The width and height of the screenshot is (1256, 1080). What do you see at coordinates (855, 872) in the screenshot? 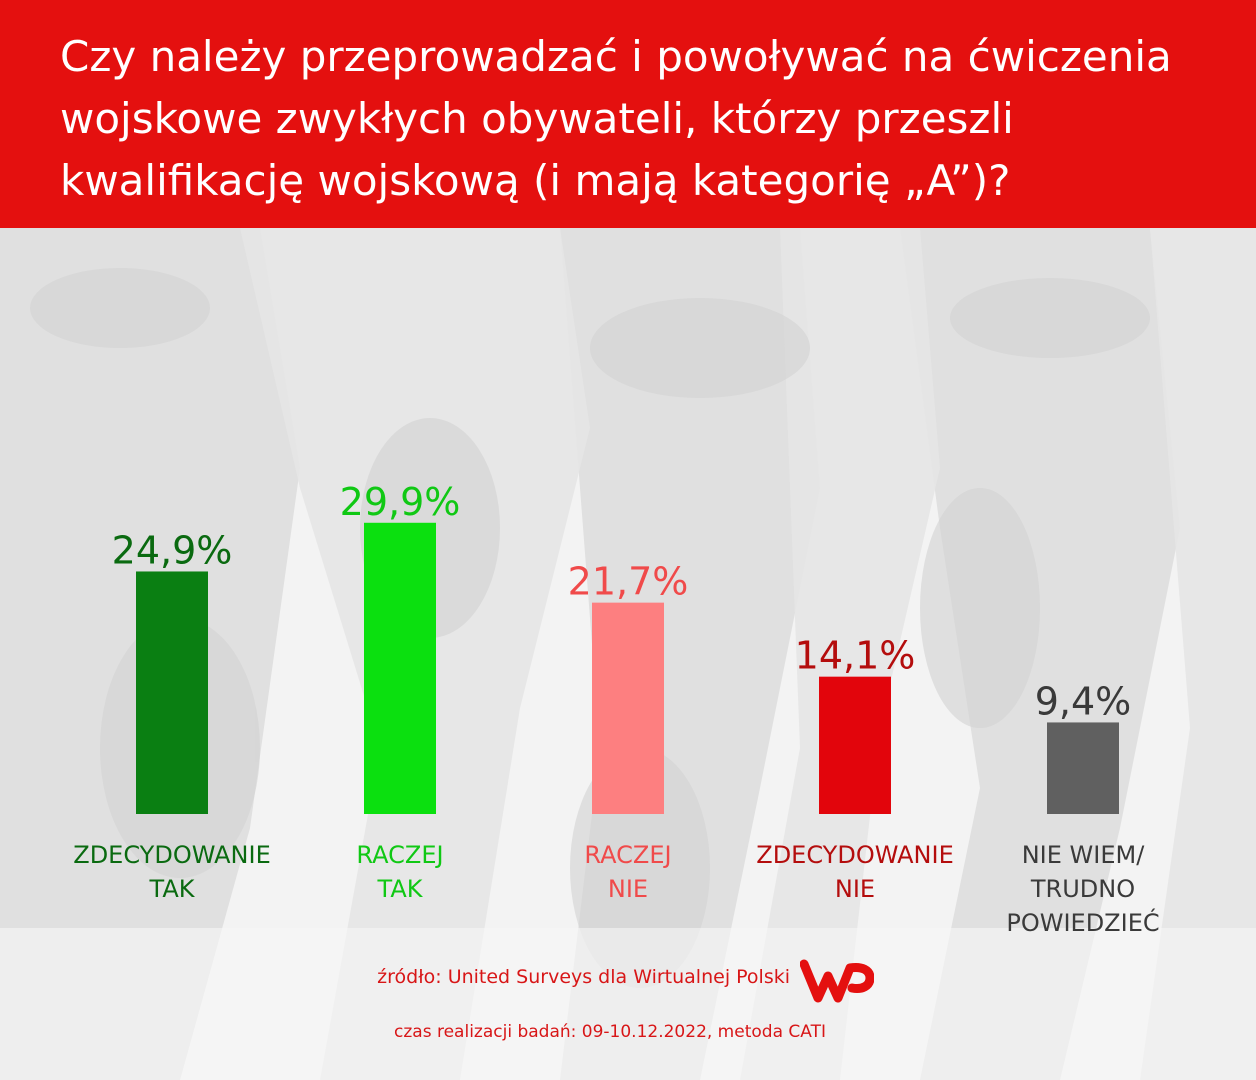
I see `category-label-4: ZDECYDOWANIE NIE` at bounding box center [855, 872].